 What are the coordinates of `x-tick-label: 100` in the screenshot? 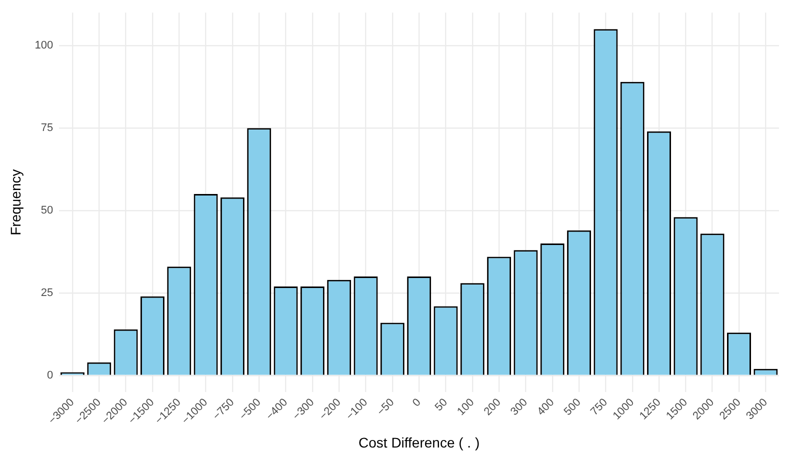 It's located at (466, 407).